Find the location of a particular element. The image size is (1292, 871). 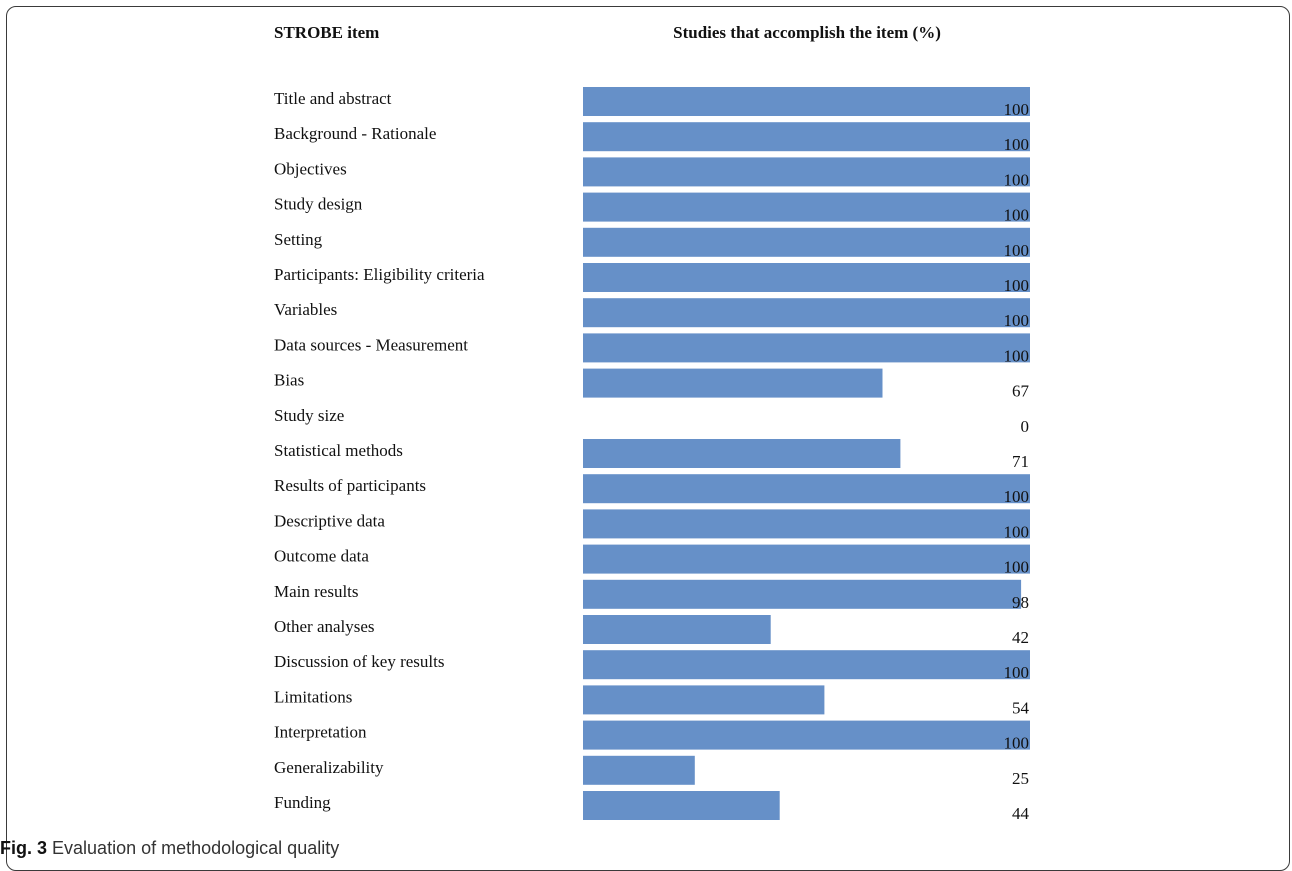

category-label: Statistical methods is located at coordinates (338, 450).